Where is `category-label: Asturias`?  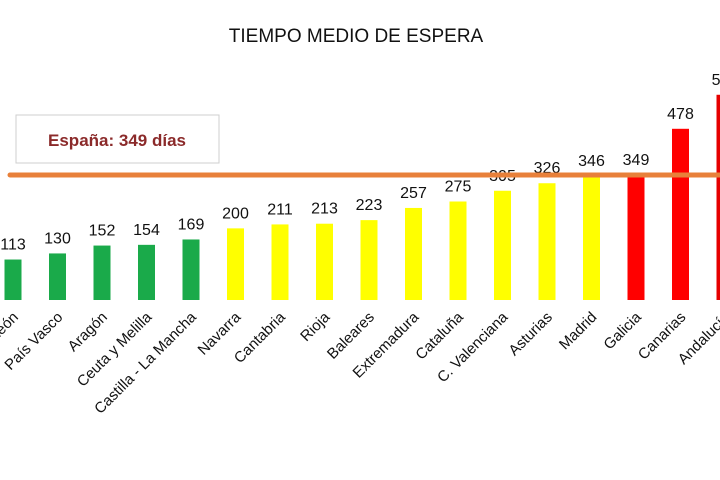 category-label: Asturias is located at coordinates (530, 334).